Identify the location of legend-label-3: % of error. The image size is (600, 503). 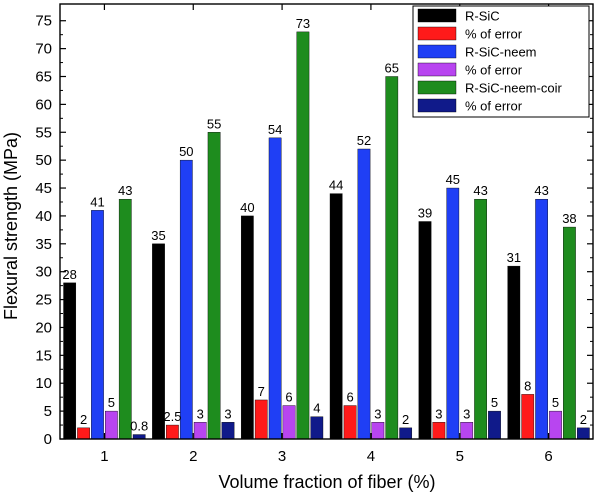
(494, 70).